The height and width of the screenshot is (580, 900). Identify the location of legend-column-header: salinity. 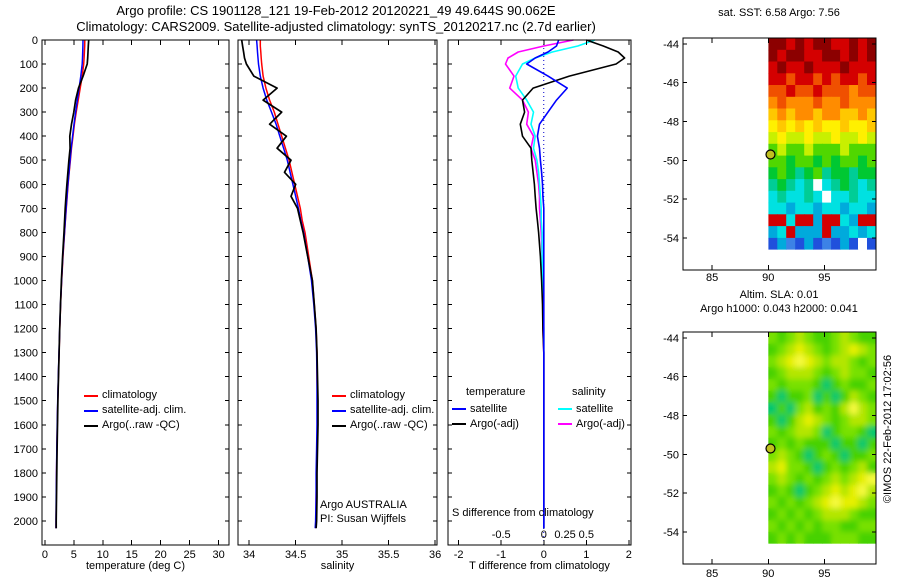
(589, 392).